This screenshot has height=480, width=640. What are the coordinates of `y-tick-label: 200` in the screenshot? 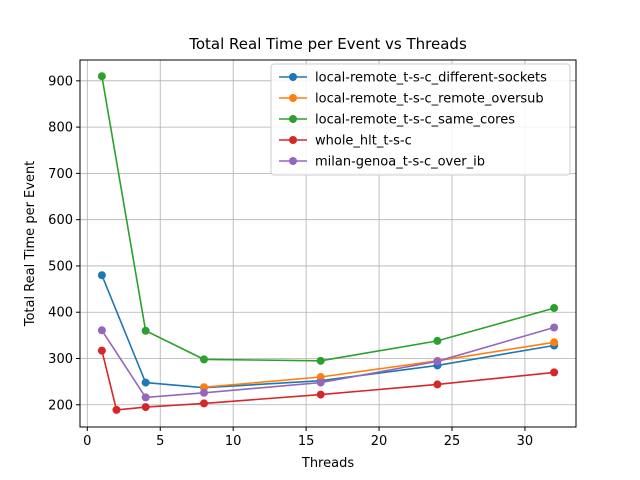 It's located at (60, 405).